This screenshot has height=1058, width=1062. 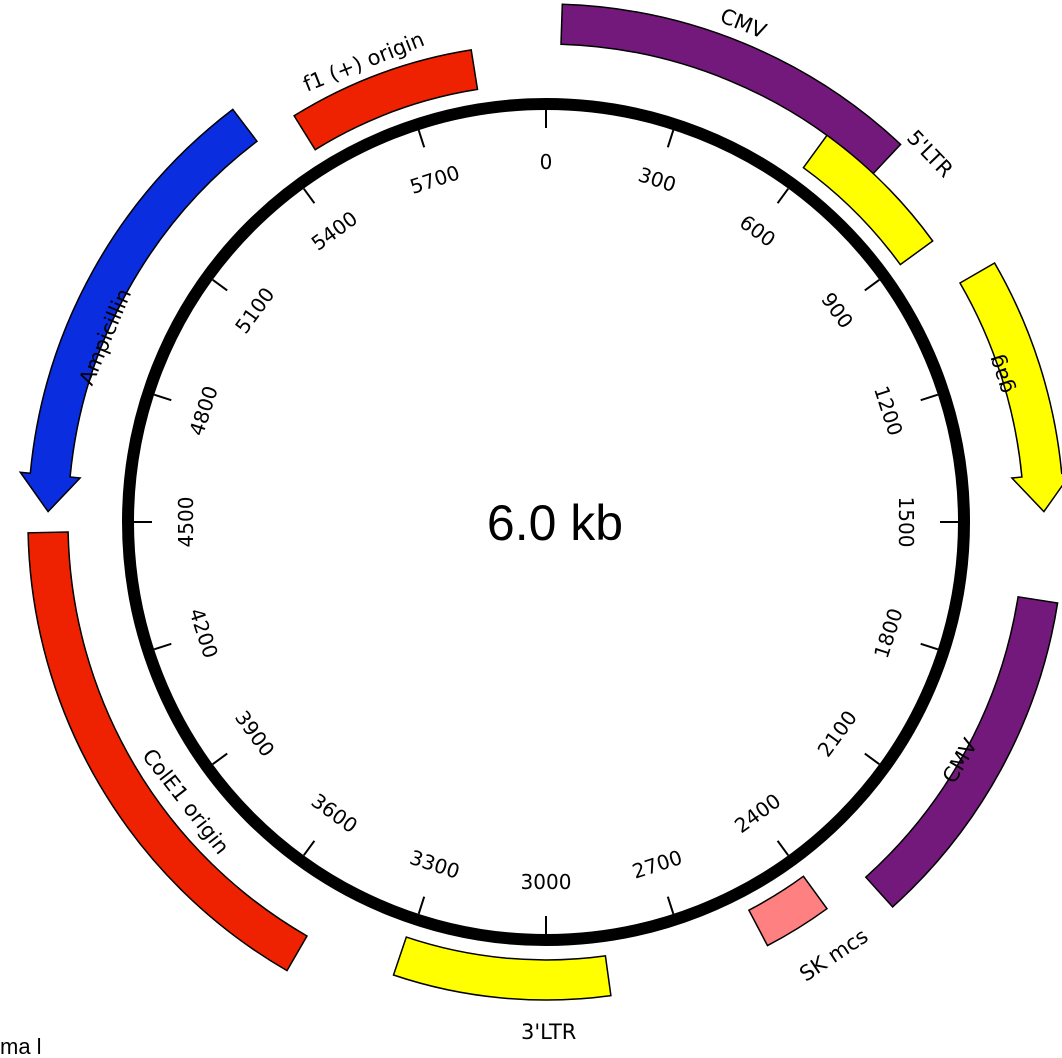 What do you see at coordinates (555, 523) in the screenshot?
I see `plasmid-size-label: 6.0 kb` at bounding box center [555, 523].